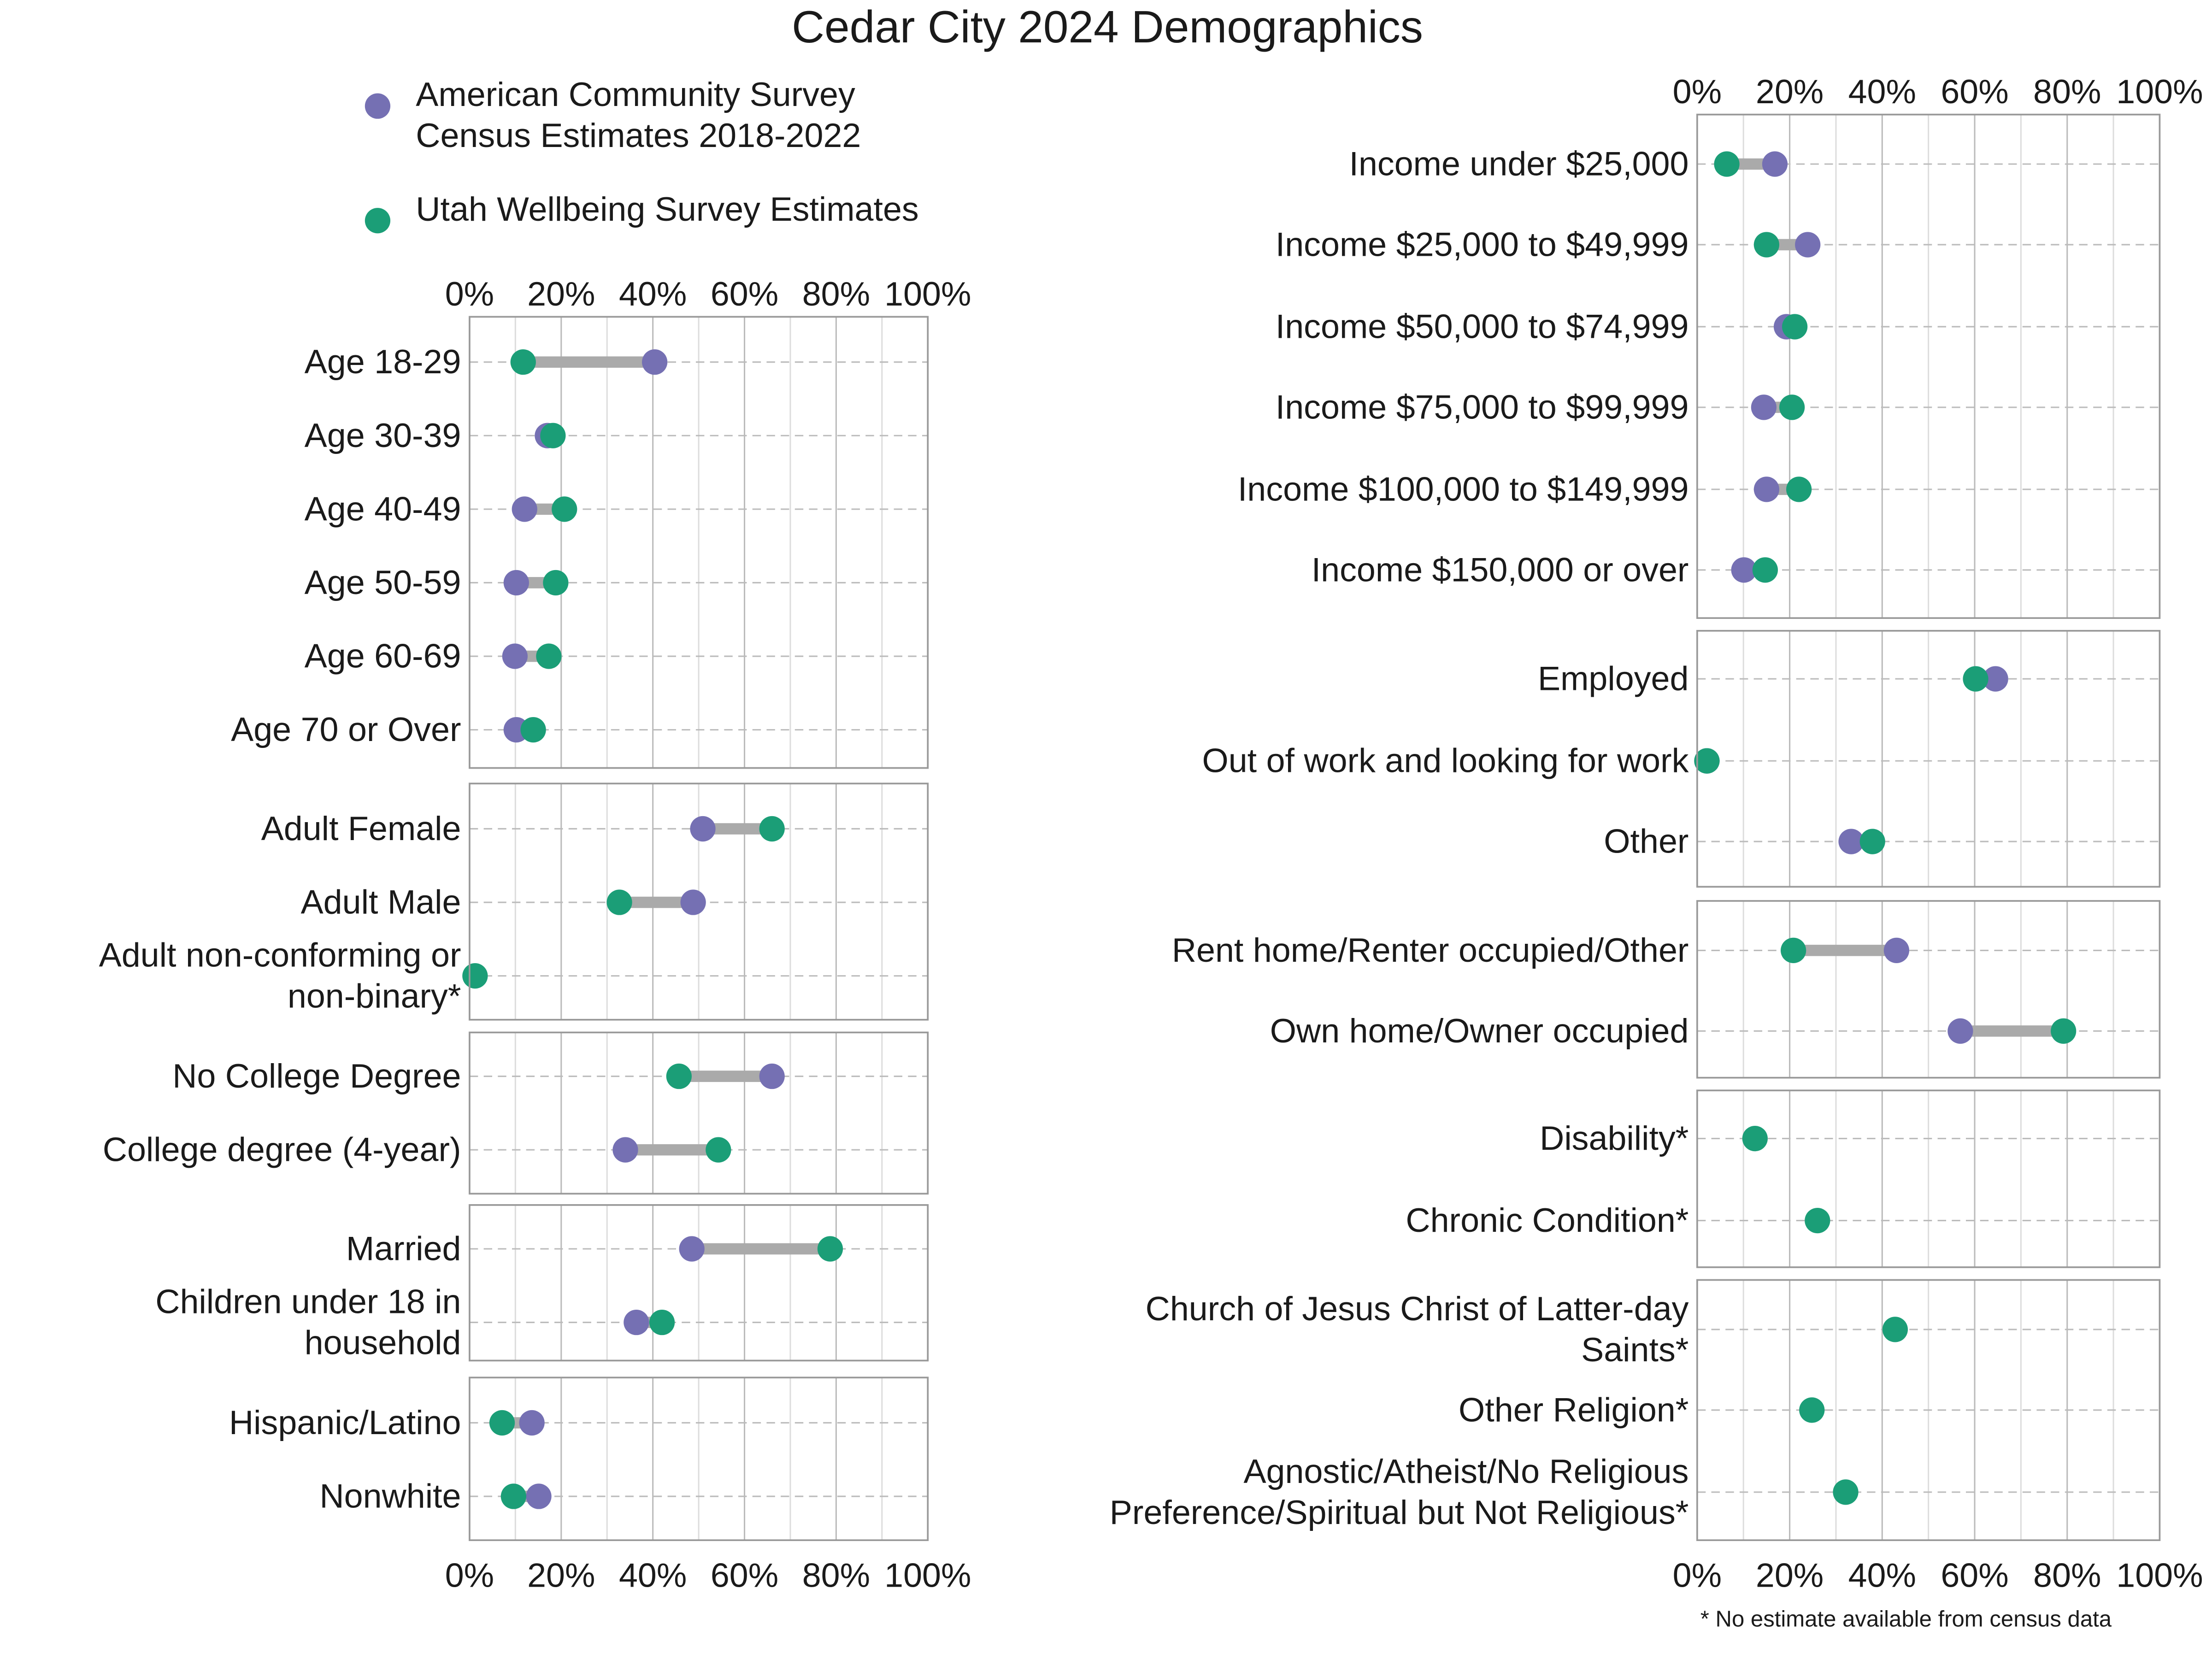 This screenshot has width=2212, height=1659. Describe the element at coordinates (2067, 91) in the screenshot. I see `x-tick-top: 80%` at that location.